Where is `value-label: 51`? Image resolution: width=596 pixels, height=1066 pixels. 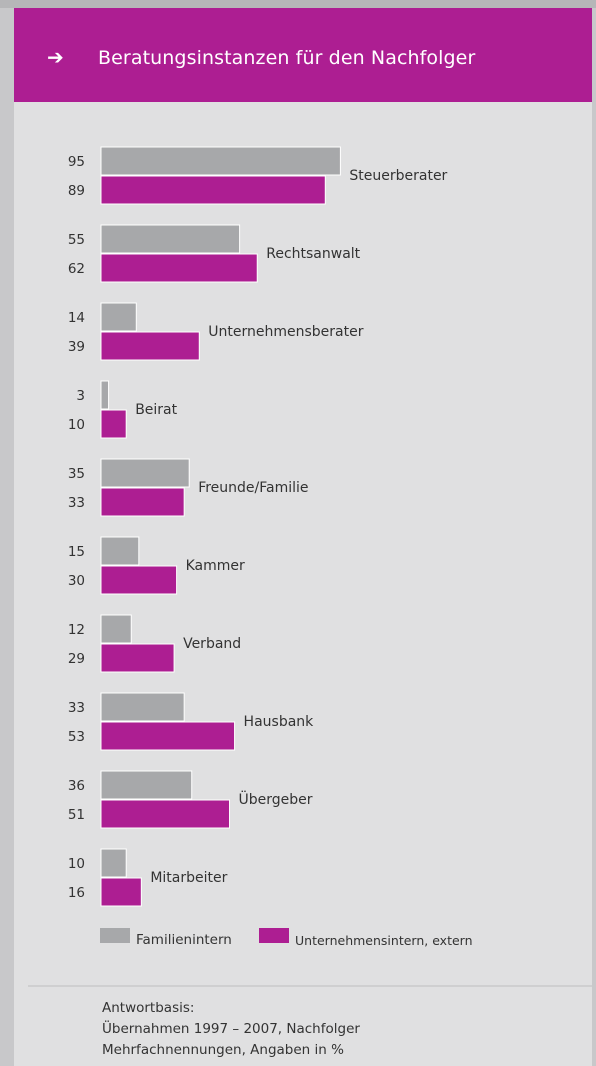 value-label: 51 is located at coordinates (76, 815).